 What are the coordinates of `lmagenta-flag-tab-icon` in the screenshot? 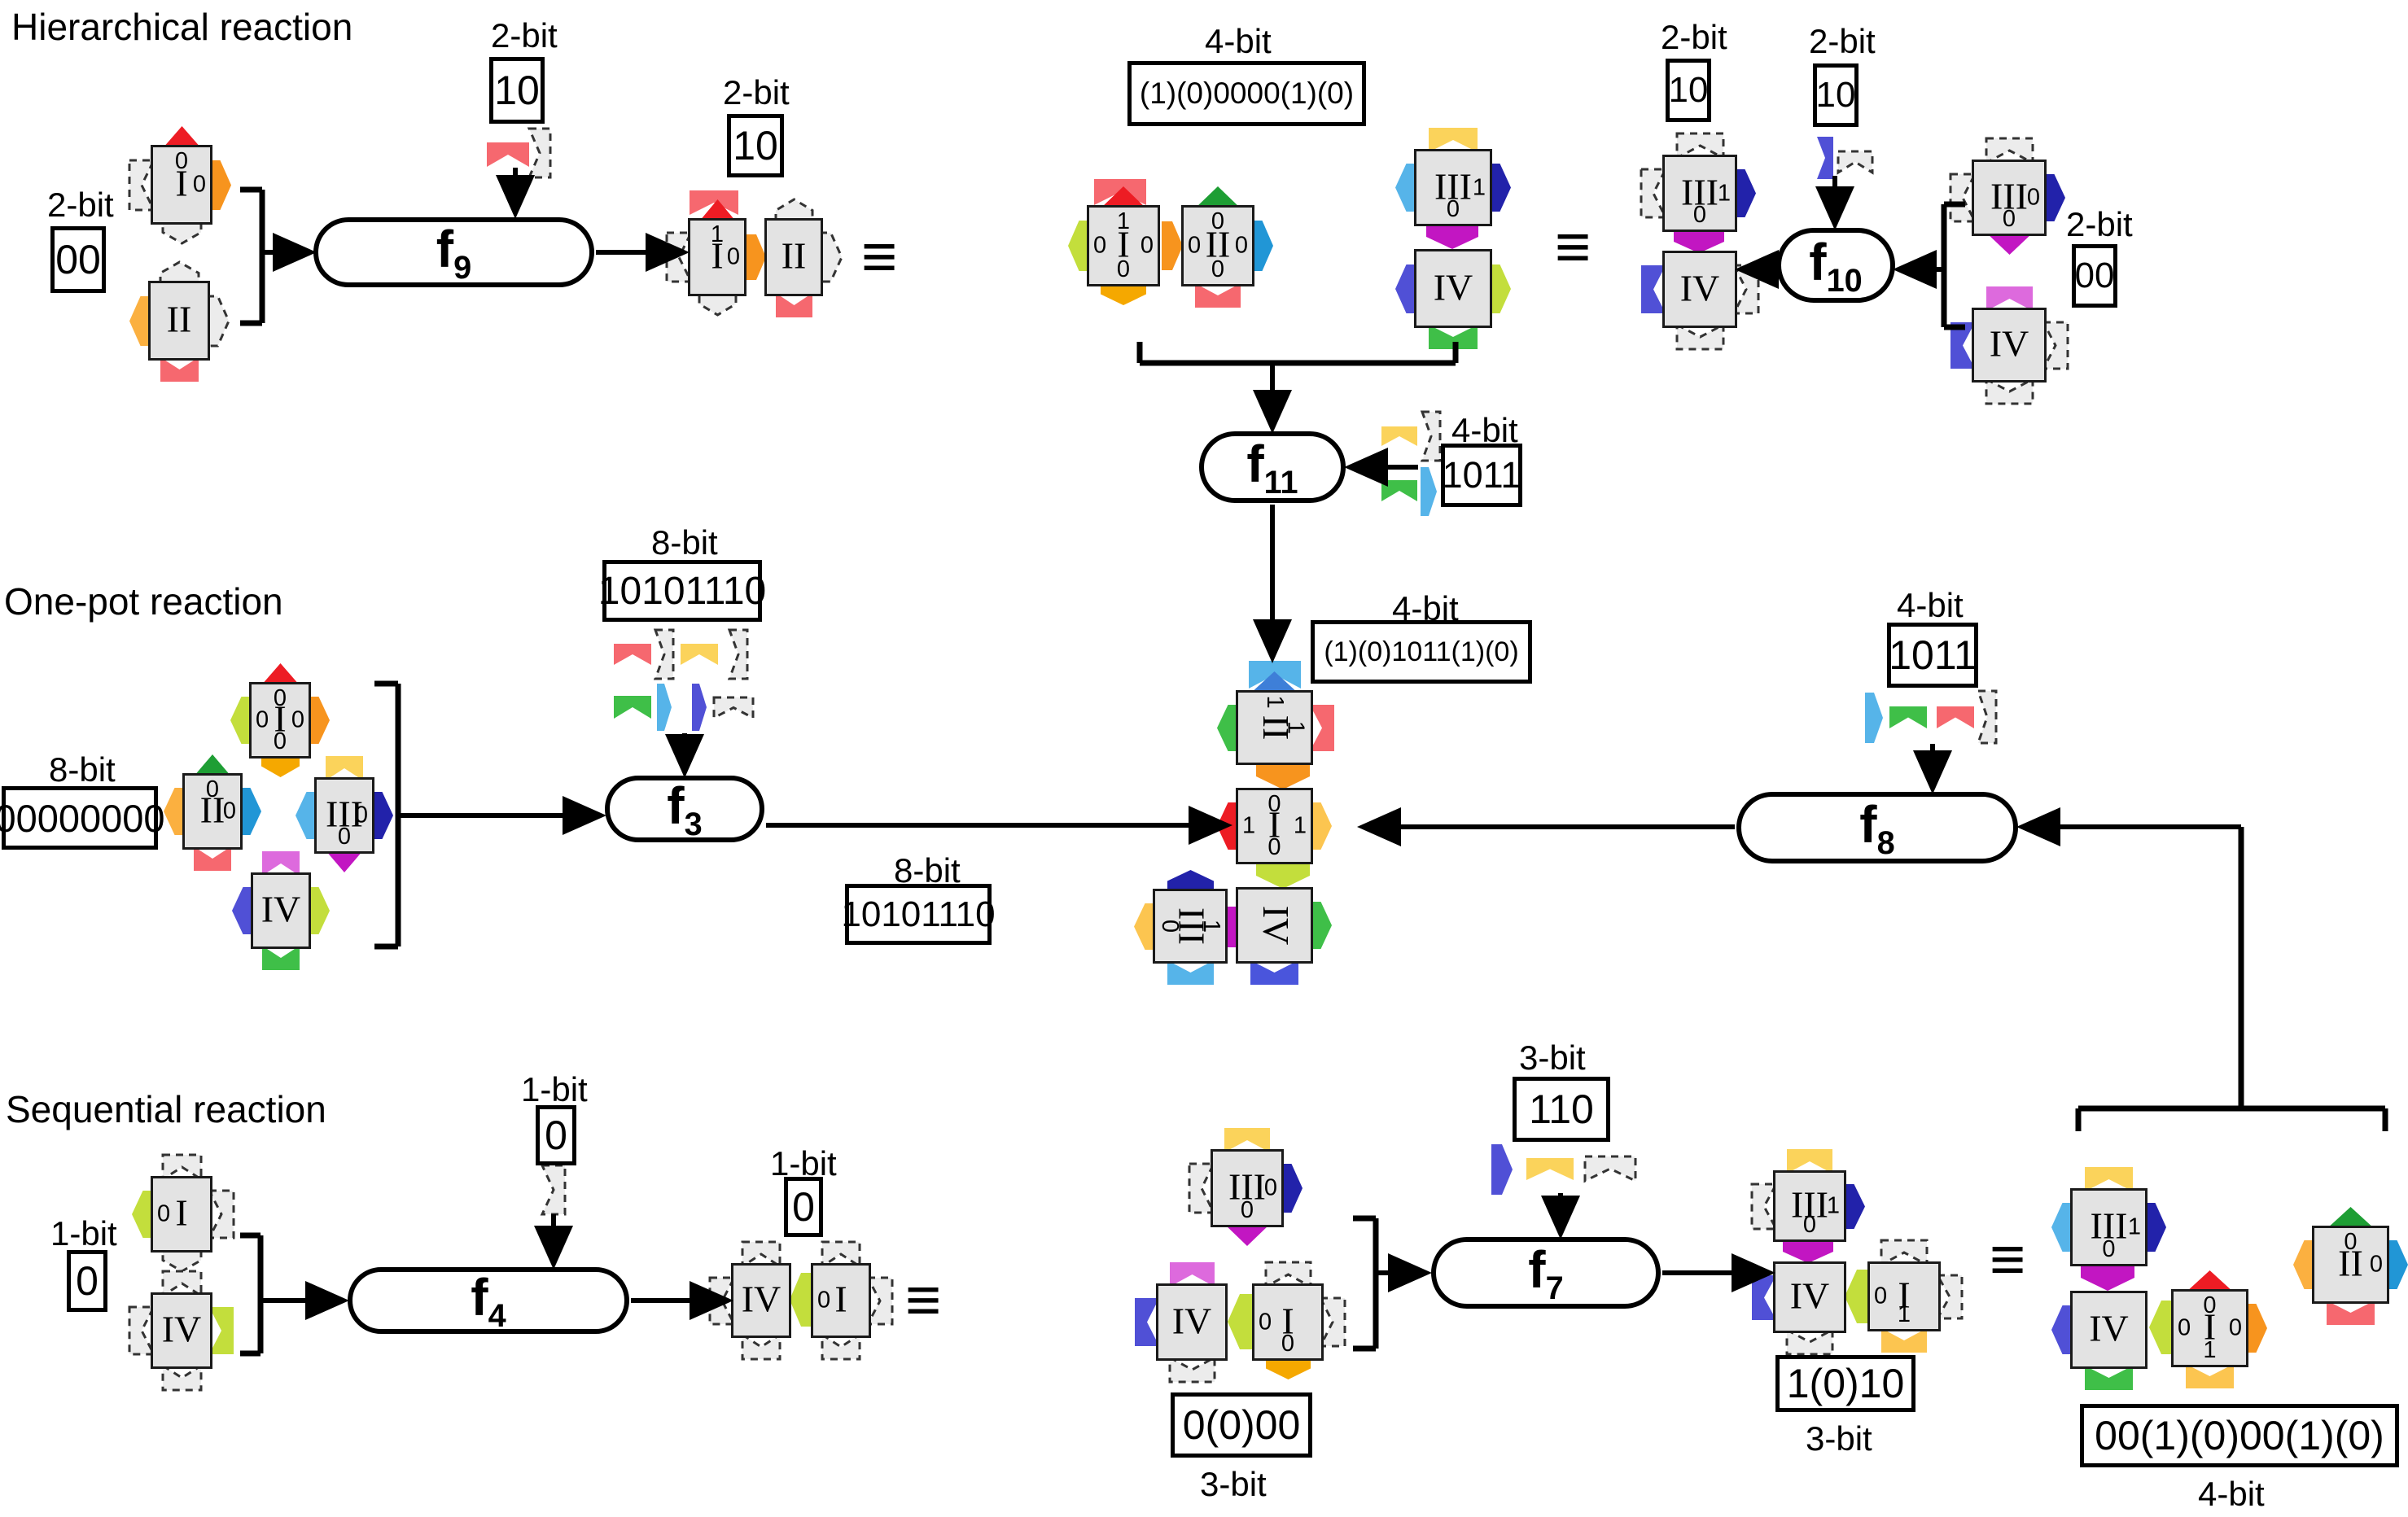 It's located at (1192, 1274).